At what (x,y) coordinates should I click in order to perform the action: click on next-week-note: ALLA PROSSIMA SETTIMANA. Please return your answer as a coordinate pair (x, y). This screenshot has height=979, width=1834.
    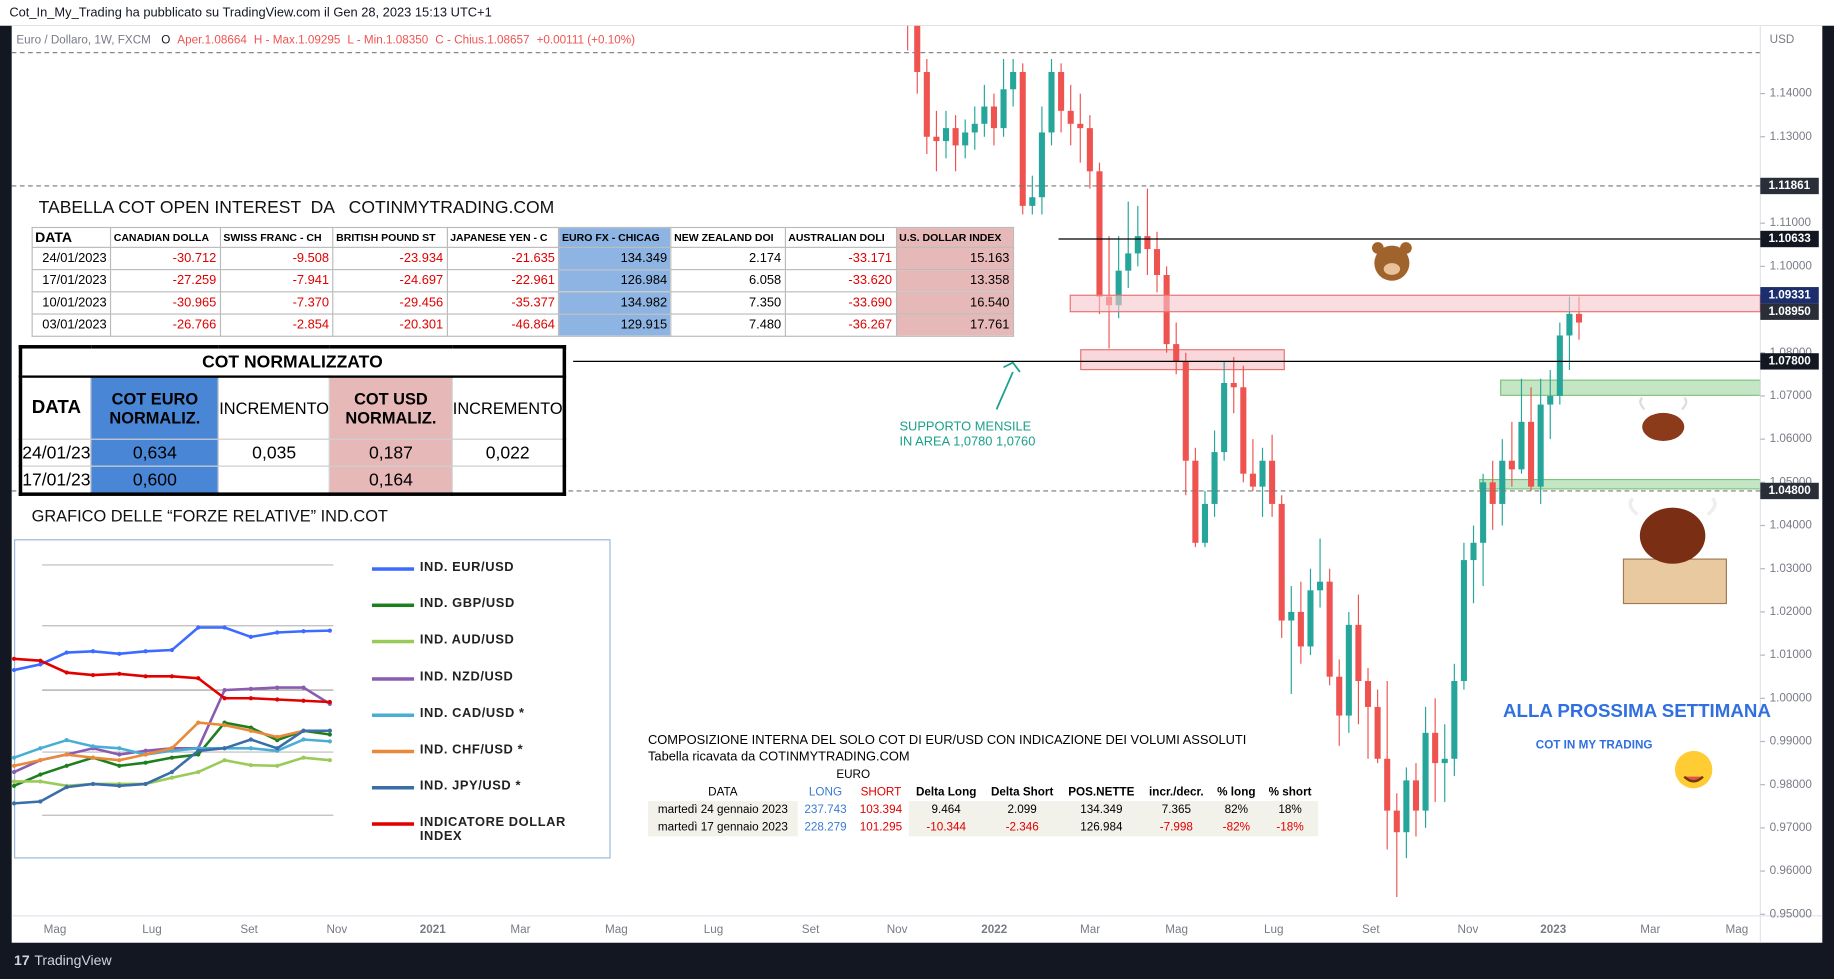
    Looking at the image, I should click on (1636, 711).